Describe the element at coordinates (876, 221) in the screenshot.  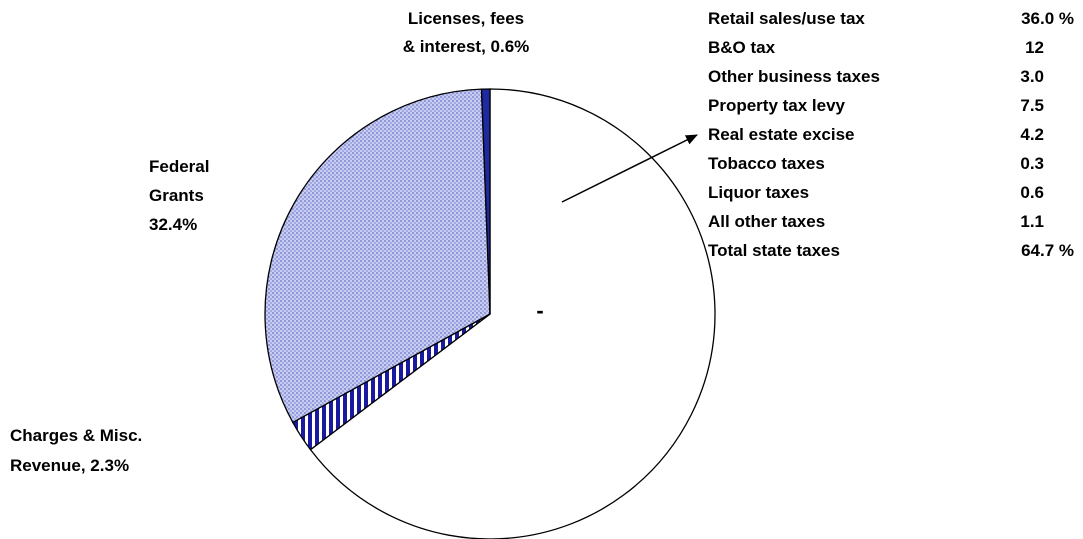
I see `table-row: All other taxes 1.1` at that location.